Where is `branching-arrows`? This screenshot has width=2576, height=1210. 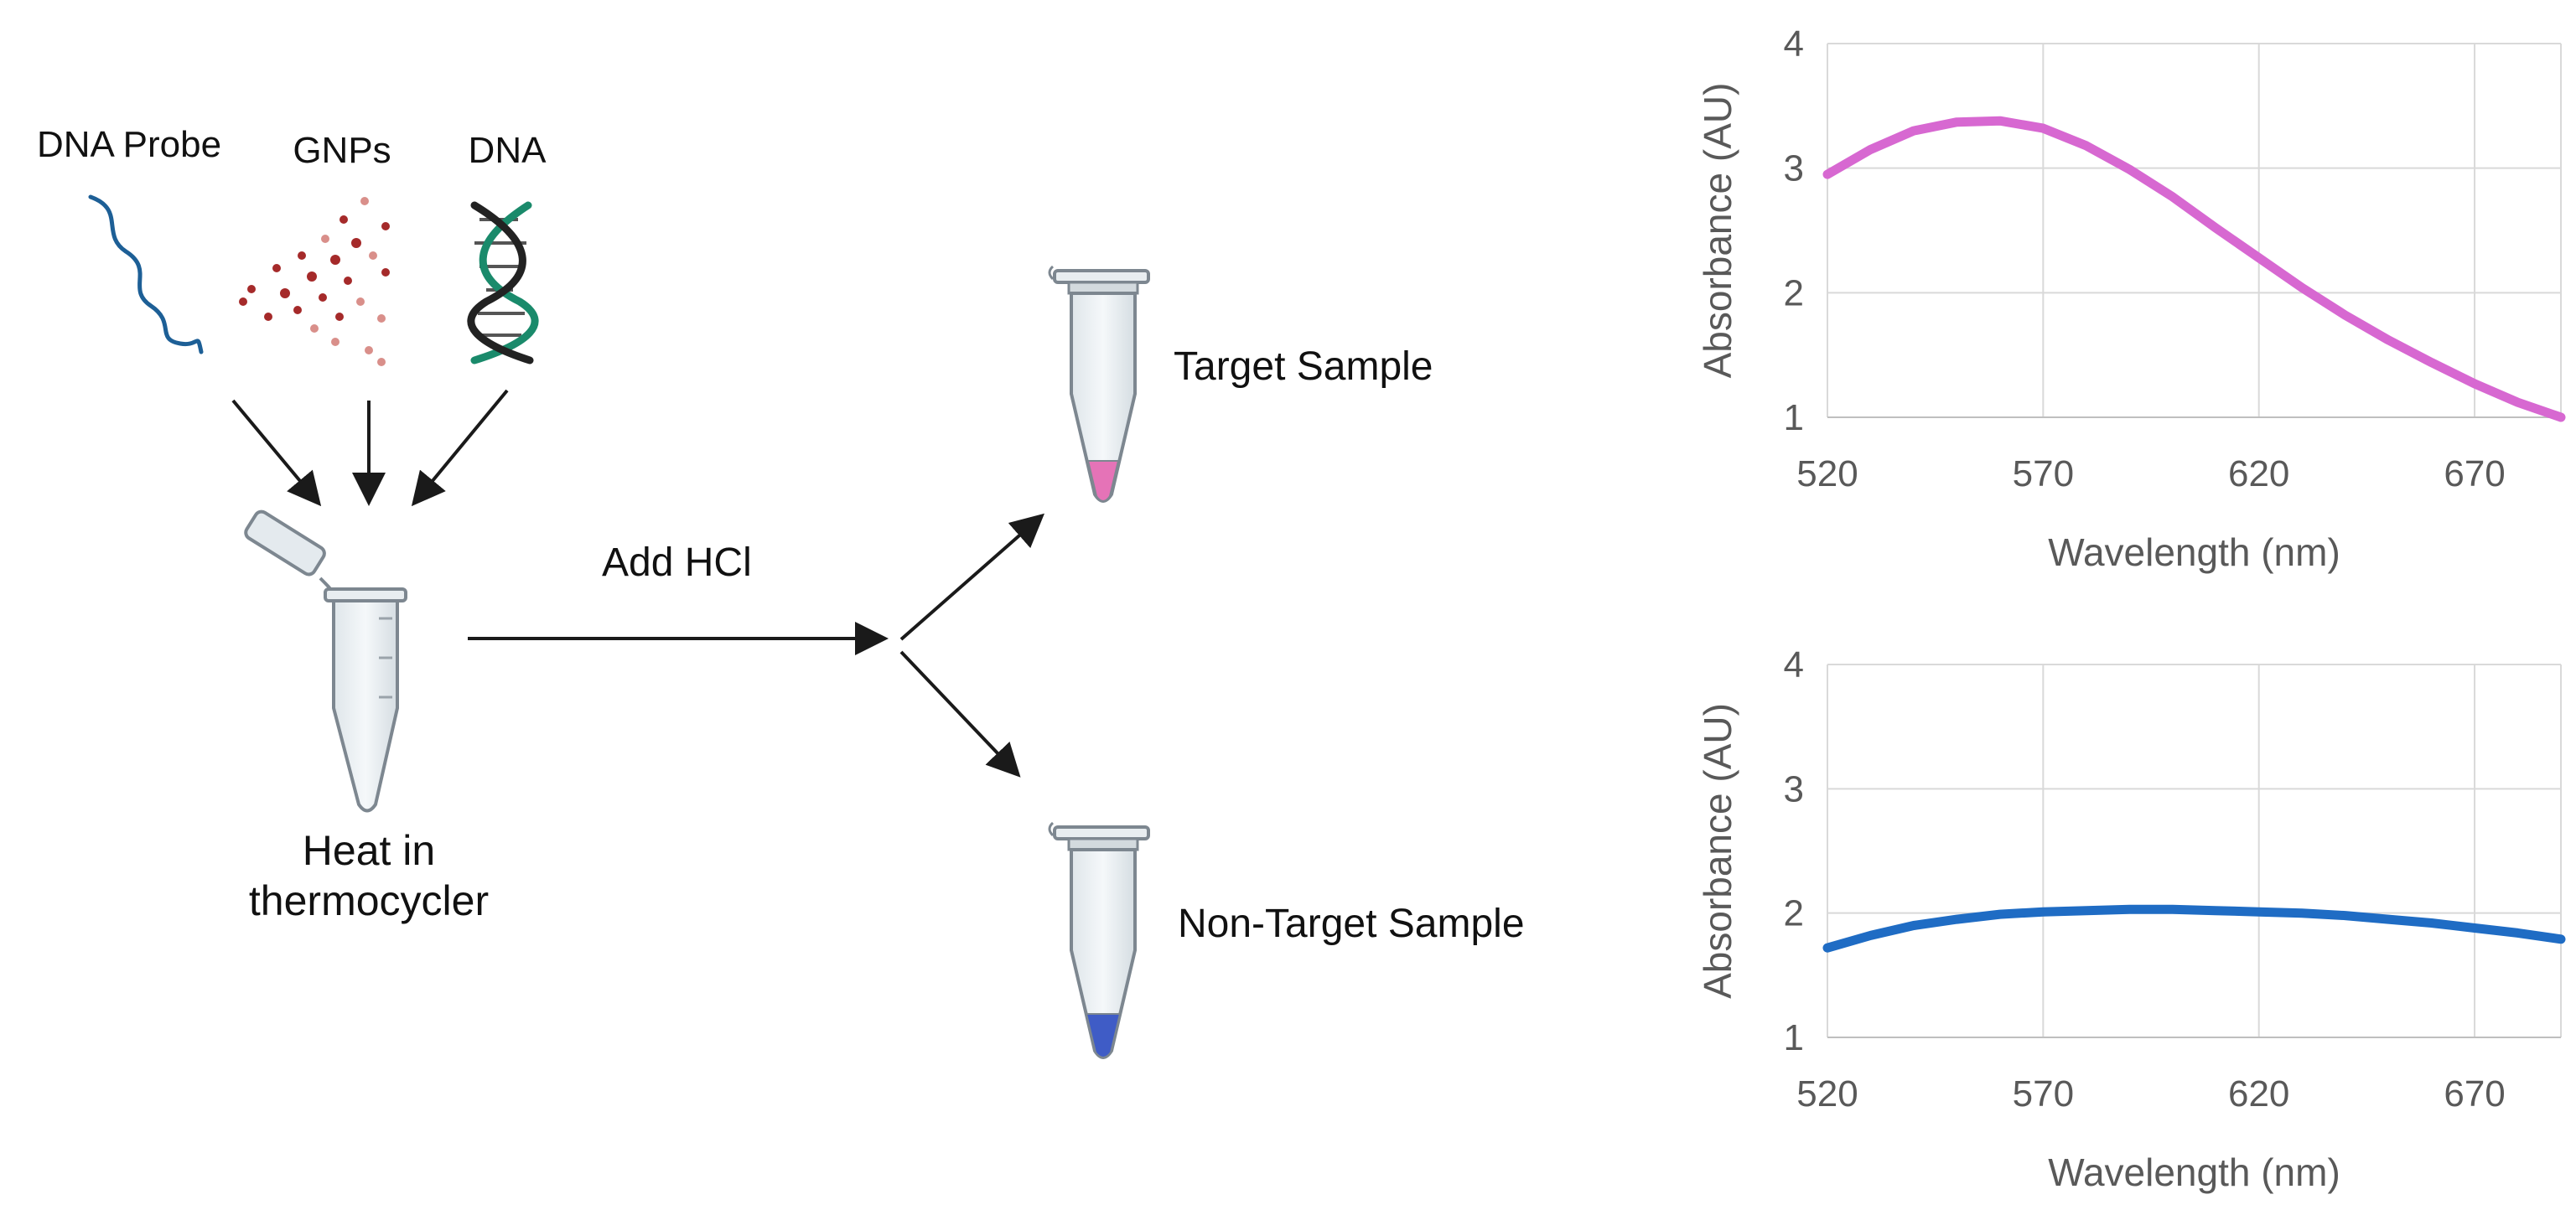 branching-arrows is located at coordinates (972, 645).